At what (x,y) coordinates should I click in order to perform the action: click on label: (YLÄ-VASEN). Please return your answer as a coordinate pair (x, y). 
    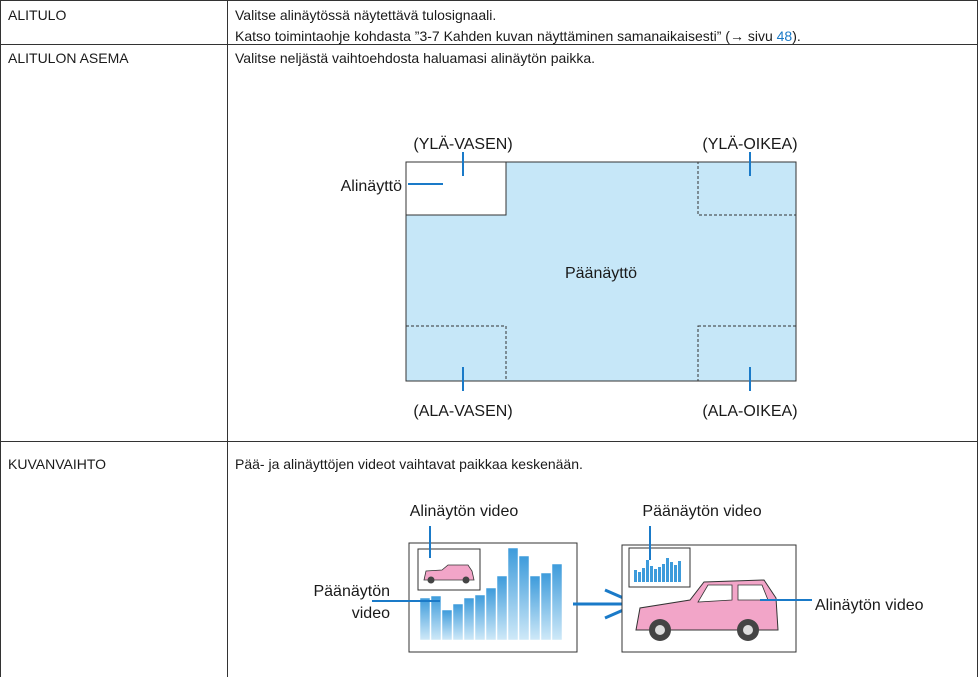
    Looking at the image, I should click on (462, 144).